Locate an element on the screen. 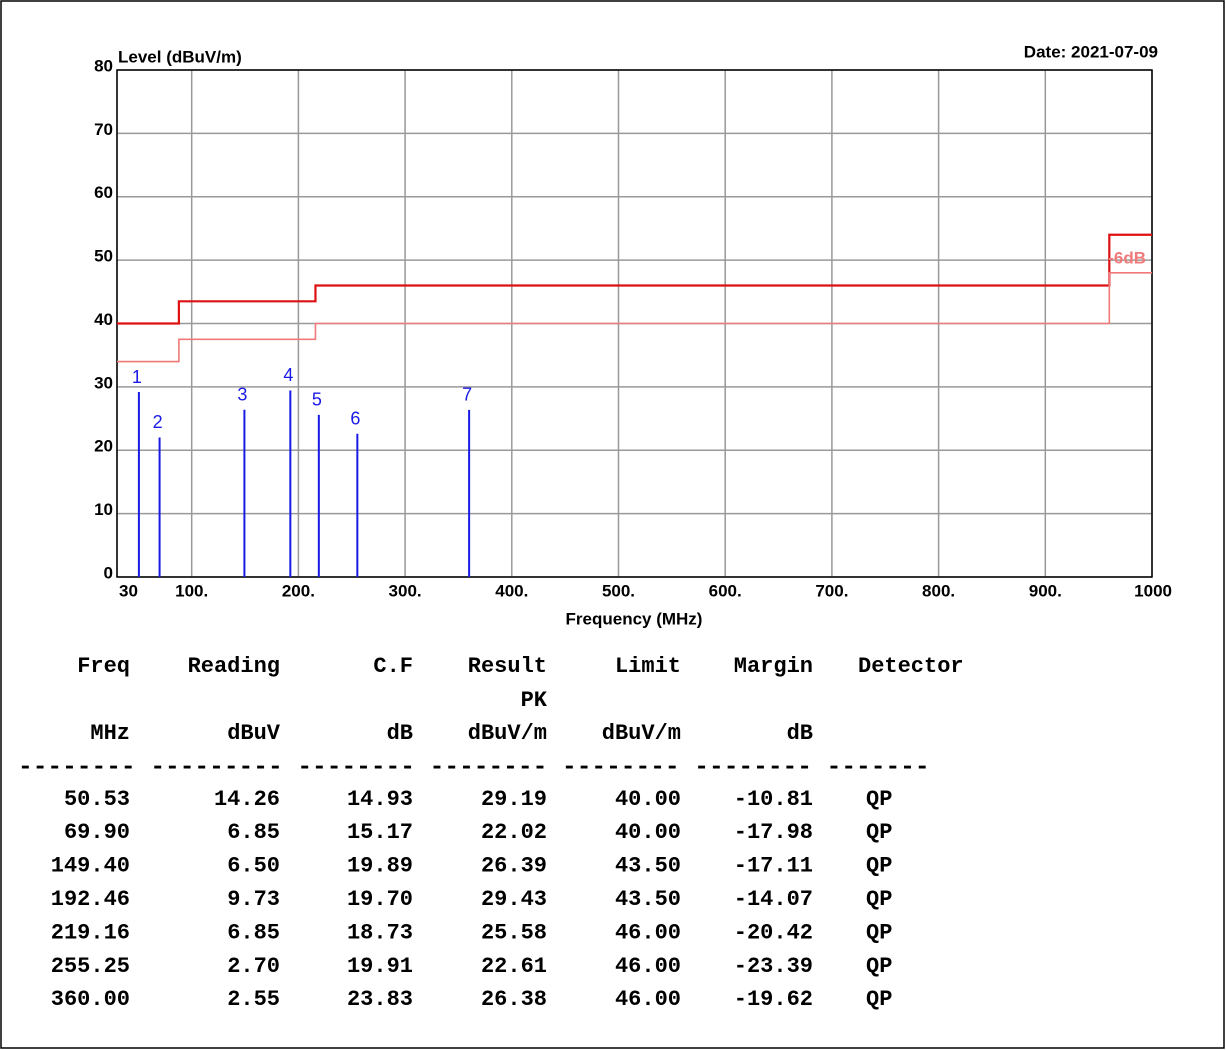 The image size is (1226, 1050). table-cell: 25.58 is located at coordinates (514, 932).